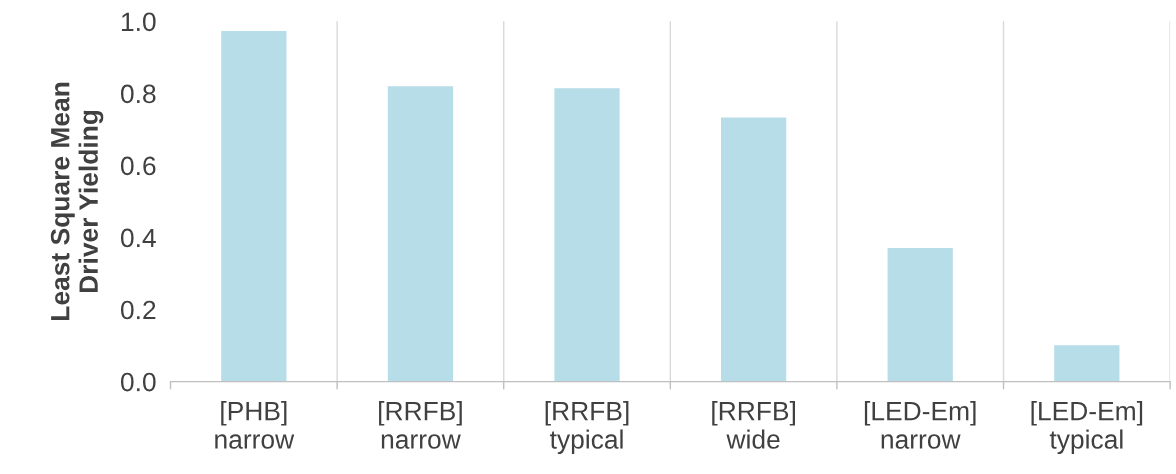 The image size is (1176, 474). I want to click on y-tick-label: 1.0, so click(138, 22).